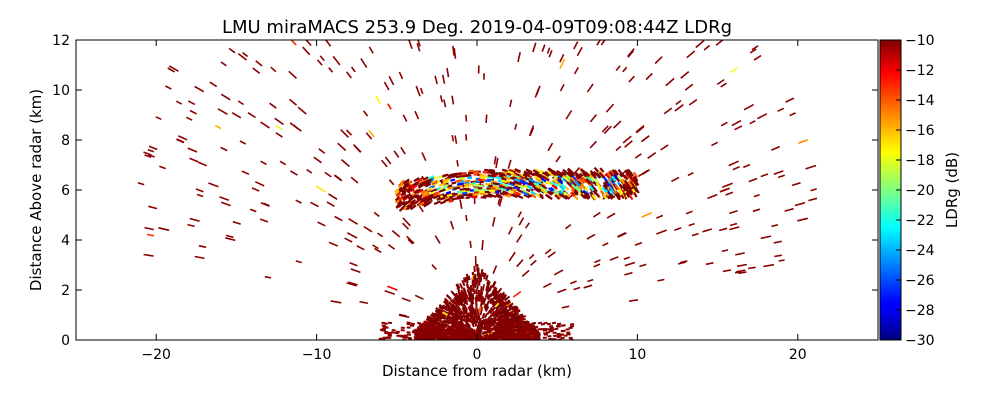  Describe the element at coordinates (65, 291) in the screenshot. I see `y-tick-label: 2` at that location.